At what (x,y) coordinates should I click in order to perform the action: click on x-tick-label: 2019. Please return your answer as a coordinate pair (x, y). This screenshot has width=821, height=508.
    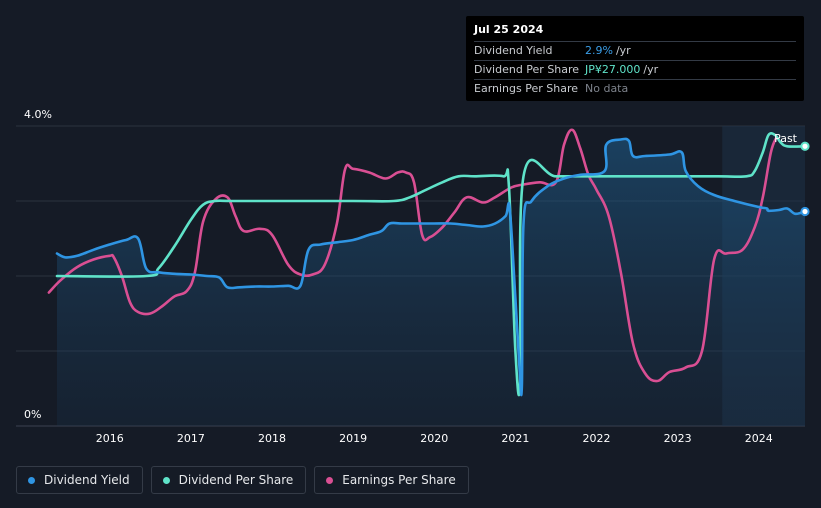
    Looking at the image, I should click on (353, 438).